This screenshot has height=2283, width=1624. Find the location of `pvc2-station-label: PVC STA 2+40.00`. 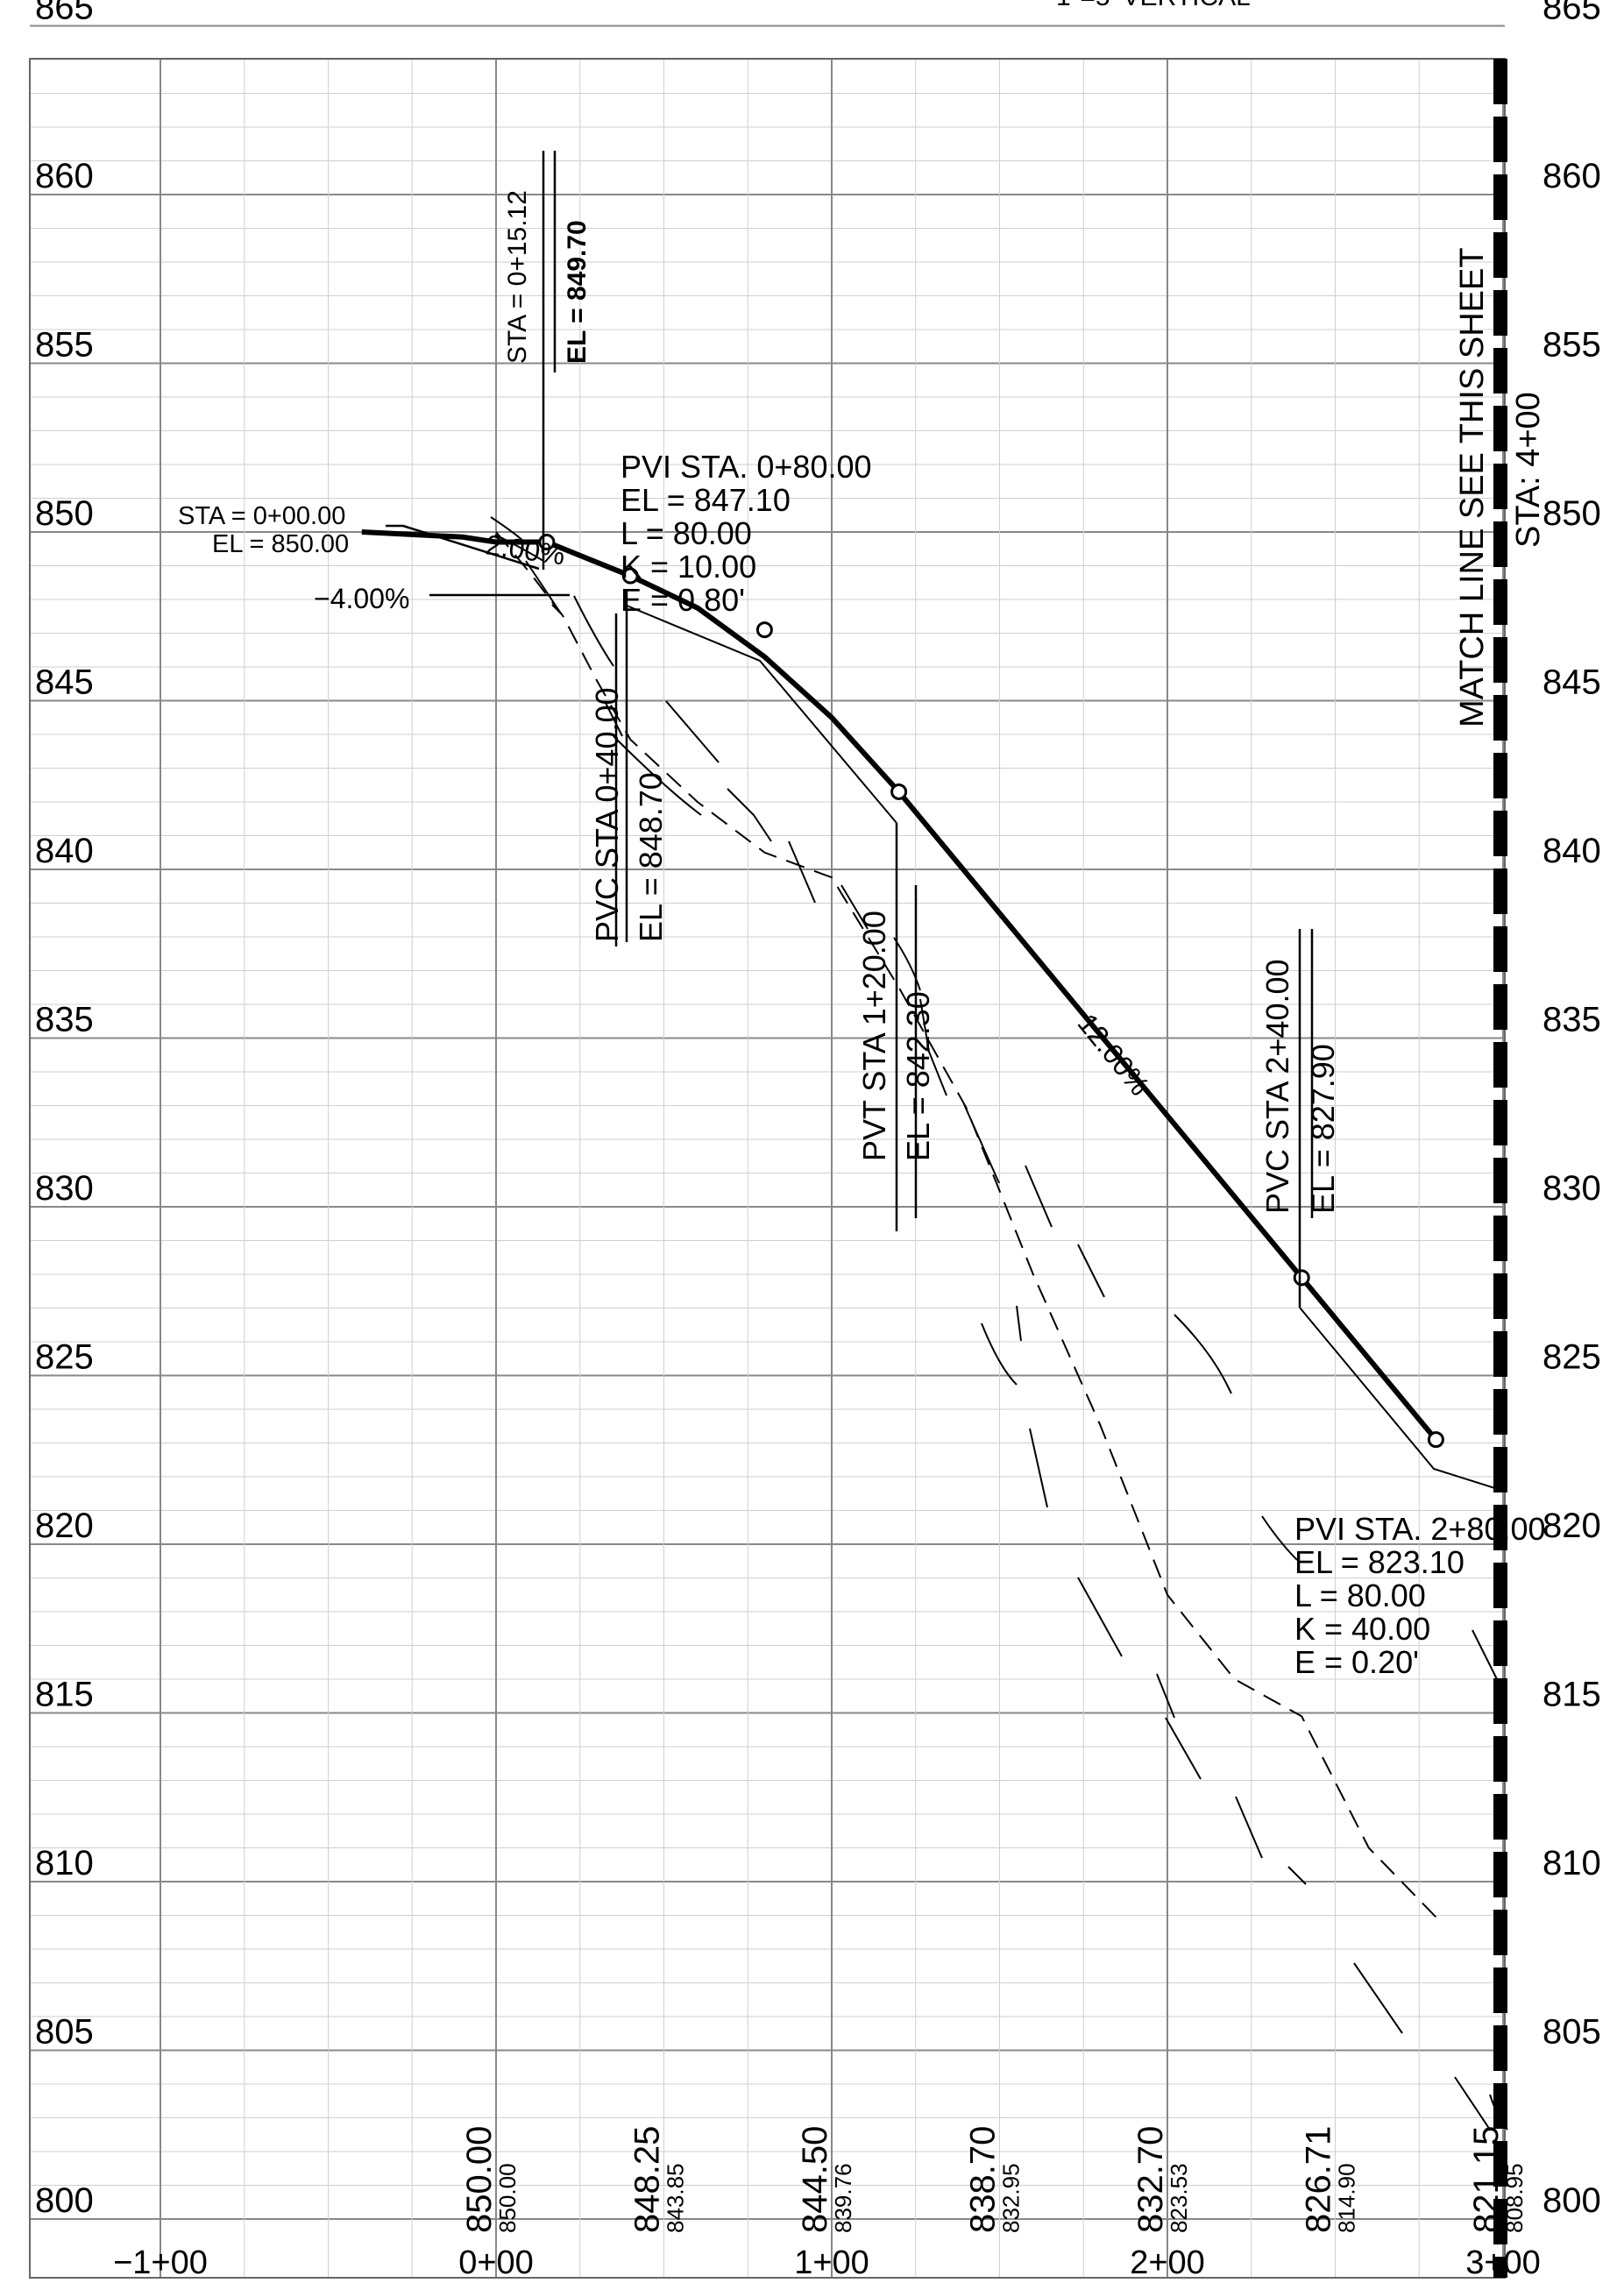

pvc2-station-label: PVC STA 2+40.00 is located at coordinates (1277, 1086).